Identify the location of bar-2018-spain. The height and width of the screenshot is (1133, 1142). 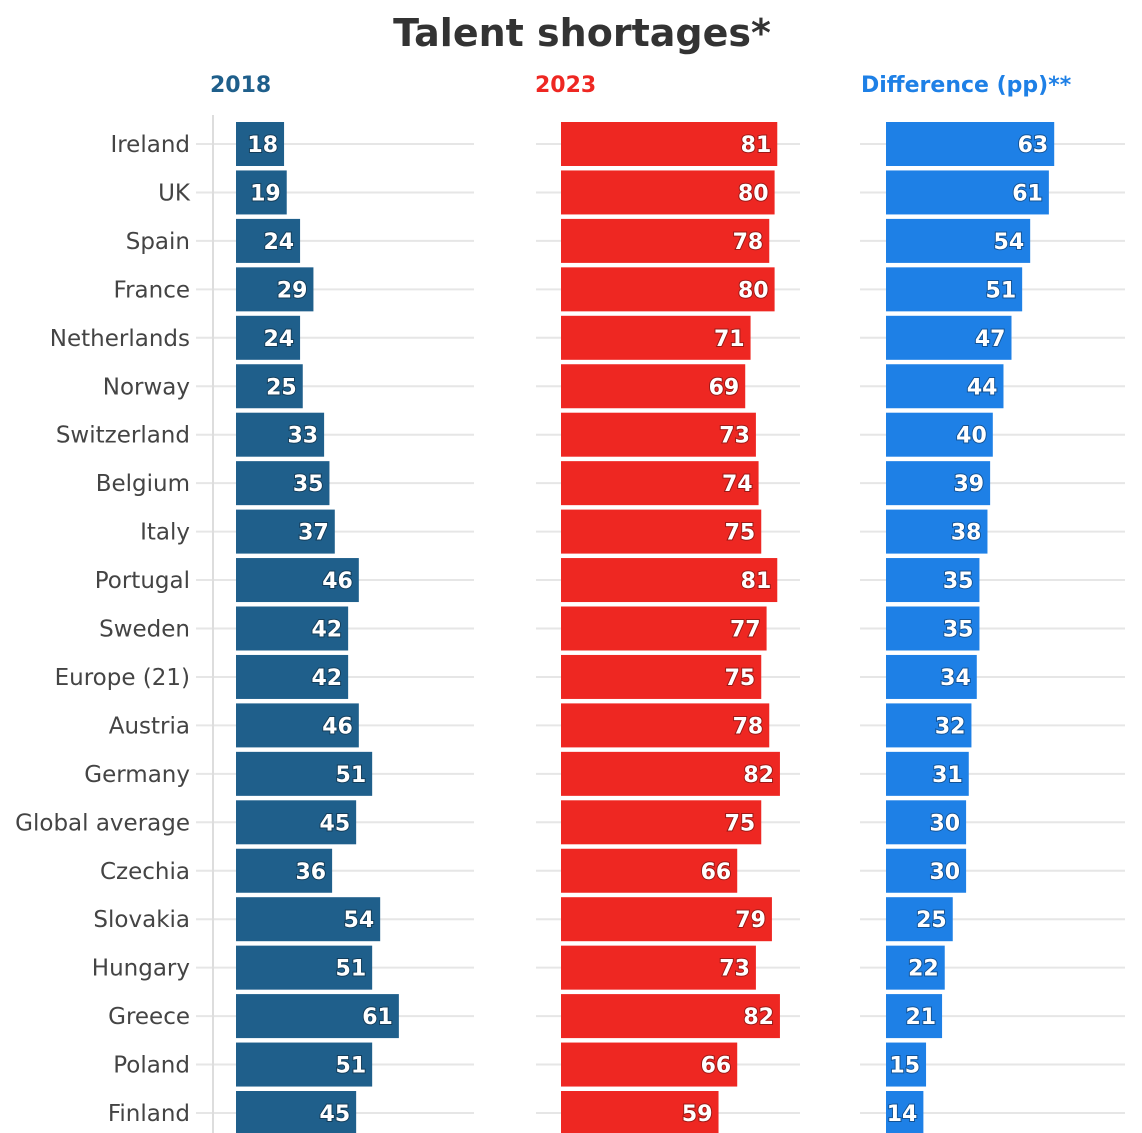
(268, 240).